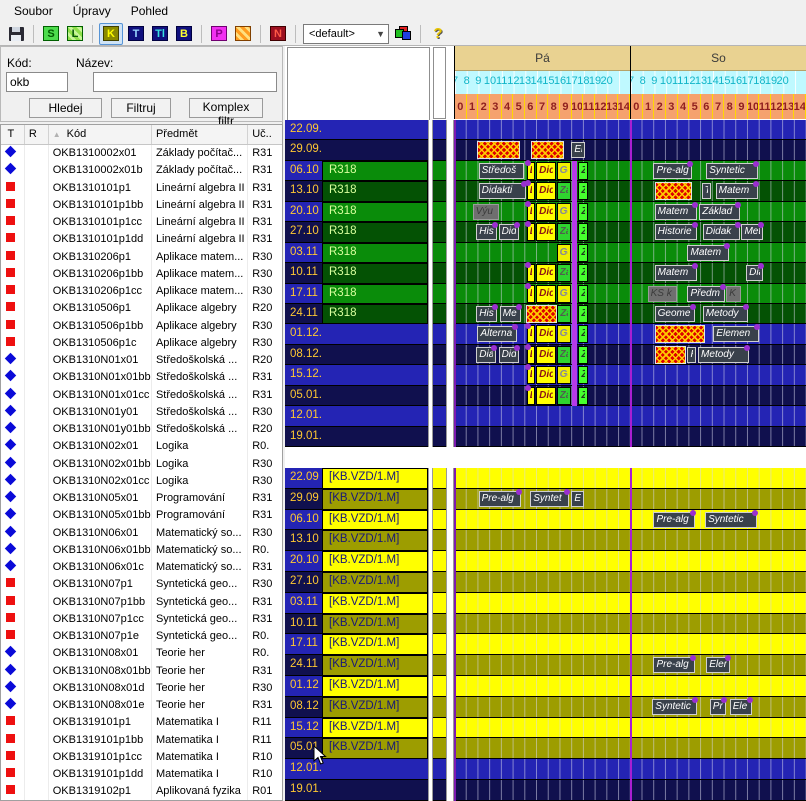 Image resolution: width=806 pixels, height=801 pixels. I want to click on date-label: 12.01., so click(356, 416).